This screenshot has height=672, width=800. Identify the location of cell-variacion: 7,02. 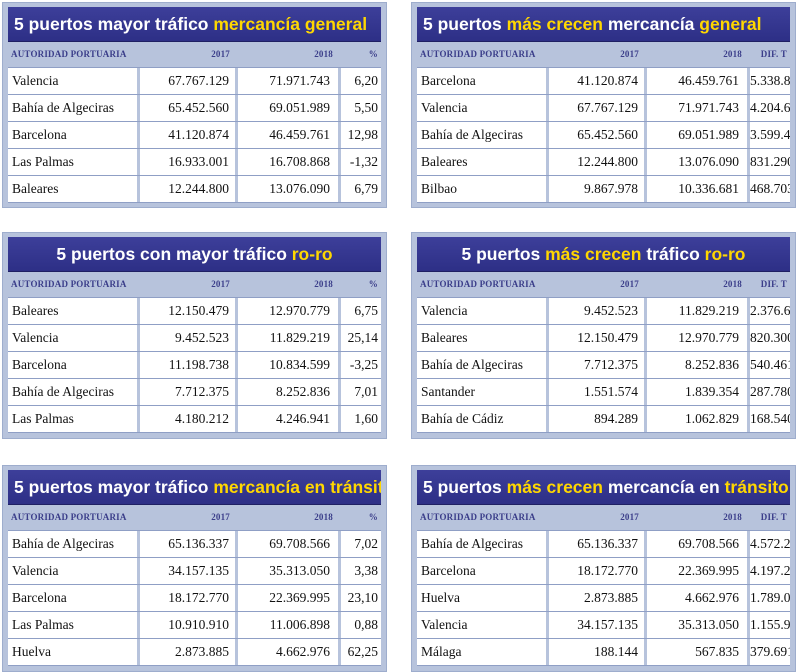
(361, 544).